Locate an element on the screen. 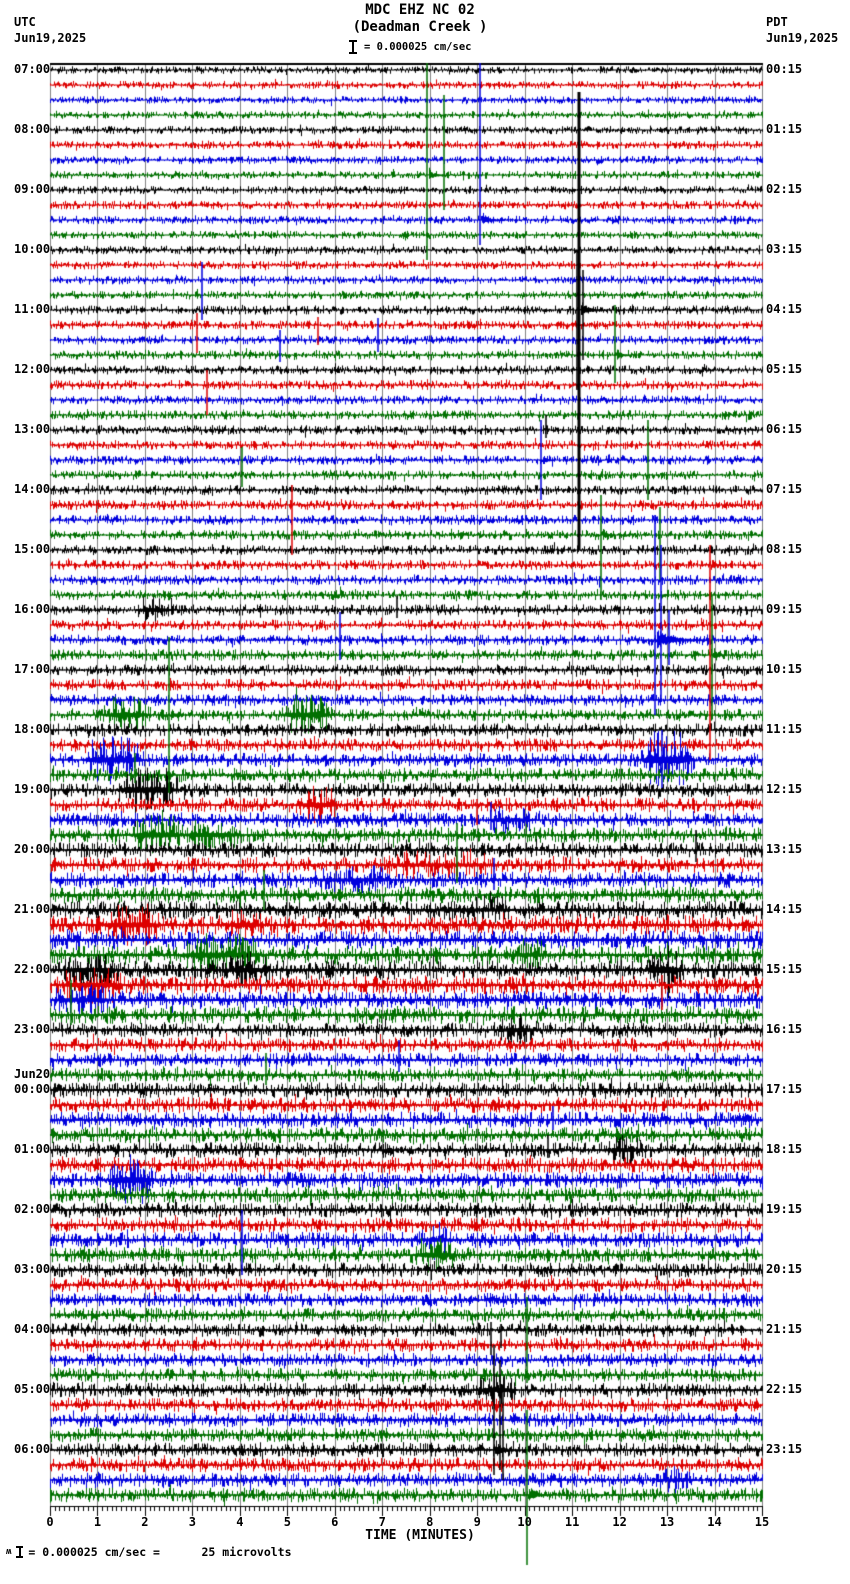  utc-time-label: 14:00 is located at coordinates (32, 489).